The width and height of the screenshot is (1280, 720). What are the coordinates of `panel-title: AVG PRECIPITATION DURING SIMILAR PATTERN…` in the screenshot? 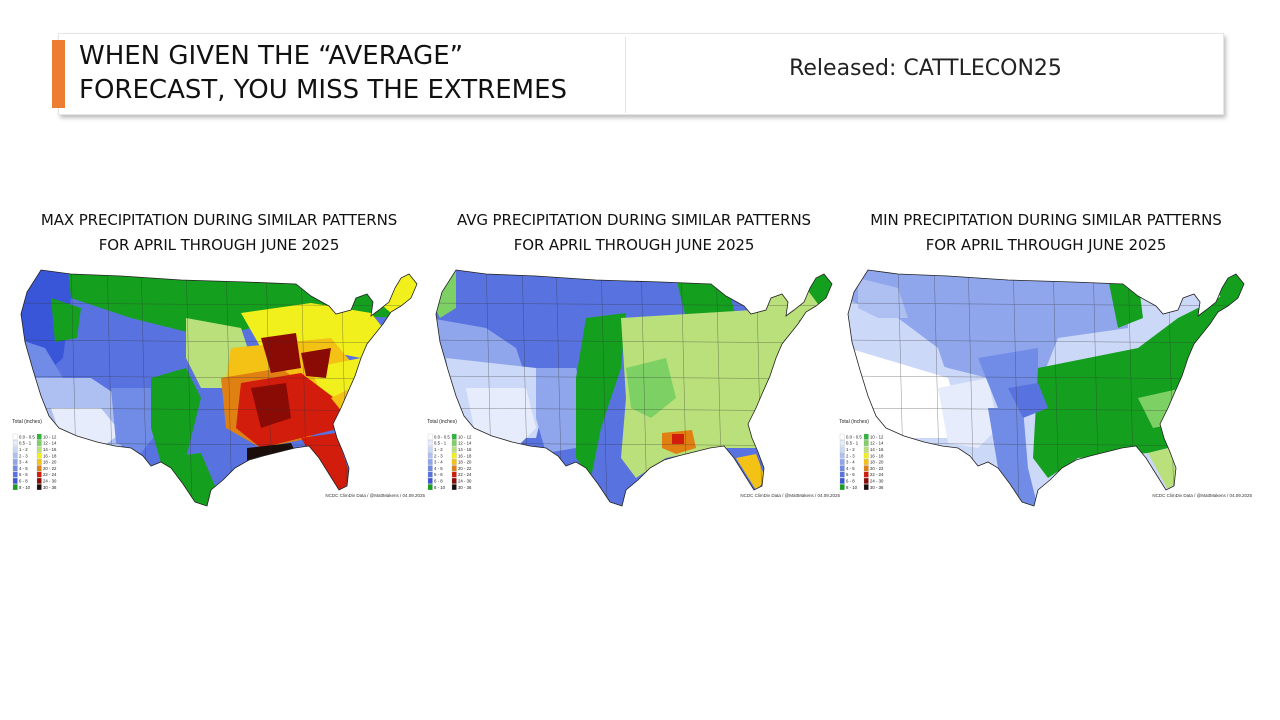 It's located at (634, 233).